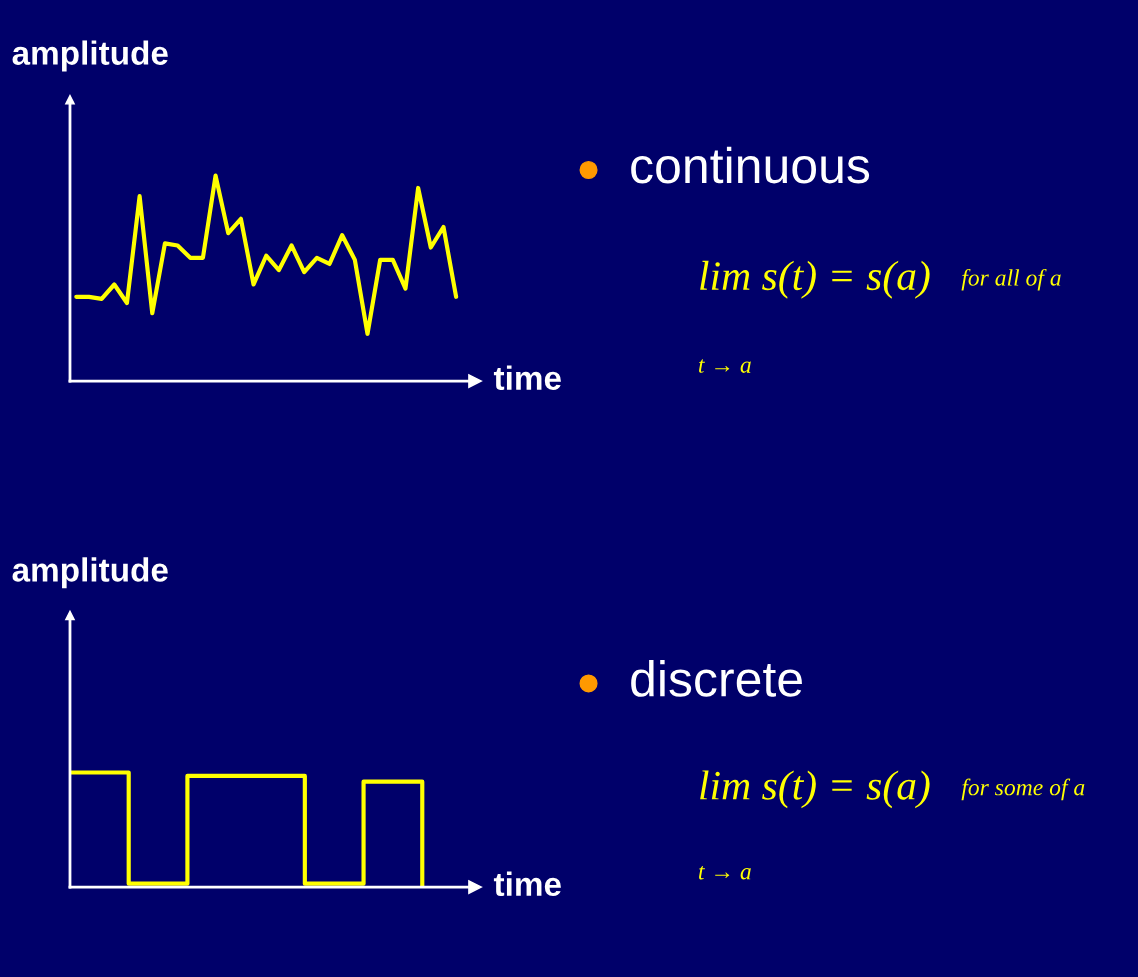 The image size is (1138, 977). What do you see at coordinates (1011, 279) in the screenshot?
I see `text: for all of a` at bounding box center [1011, 279].